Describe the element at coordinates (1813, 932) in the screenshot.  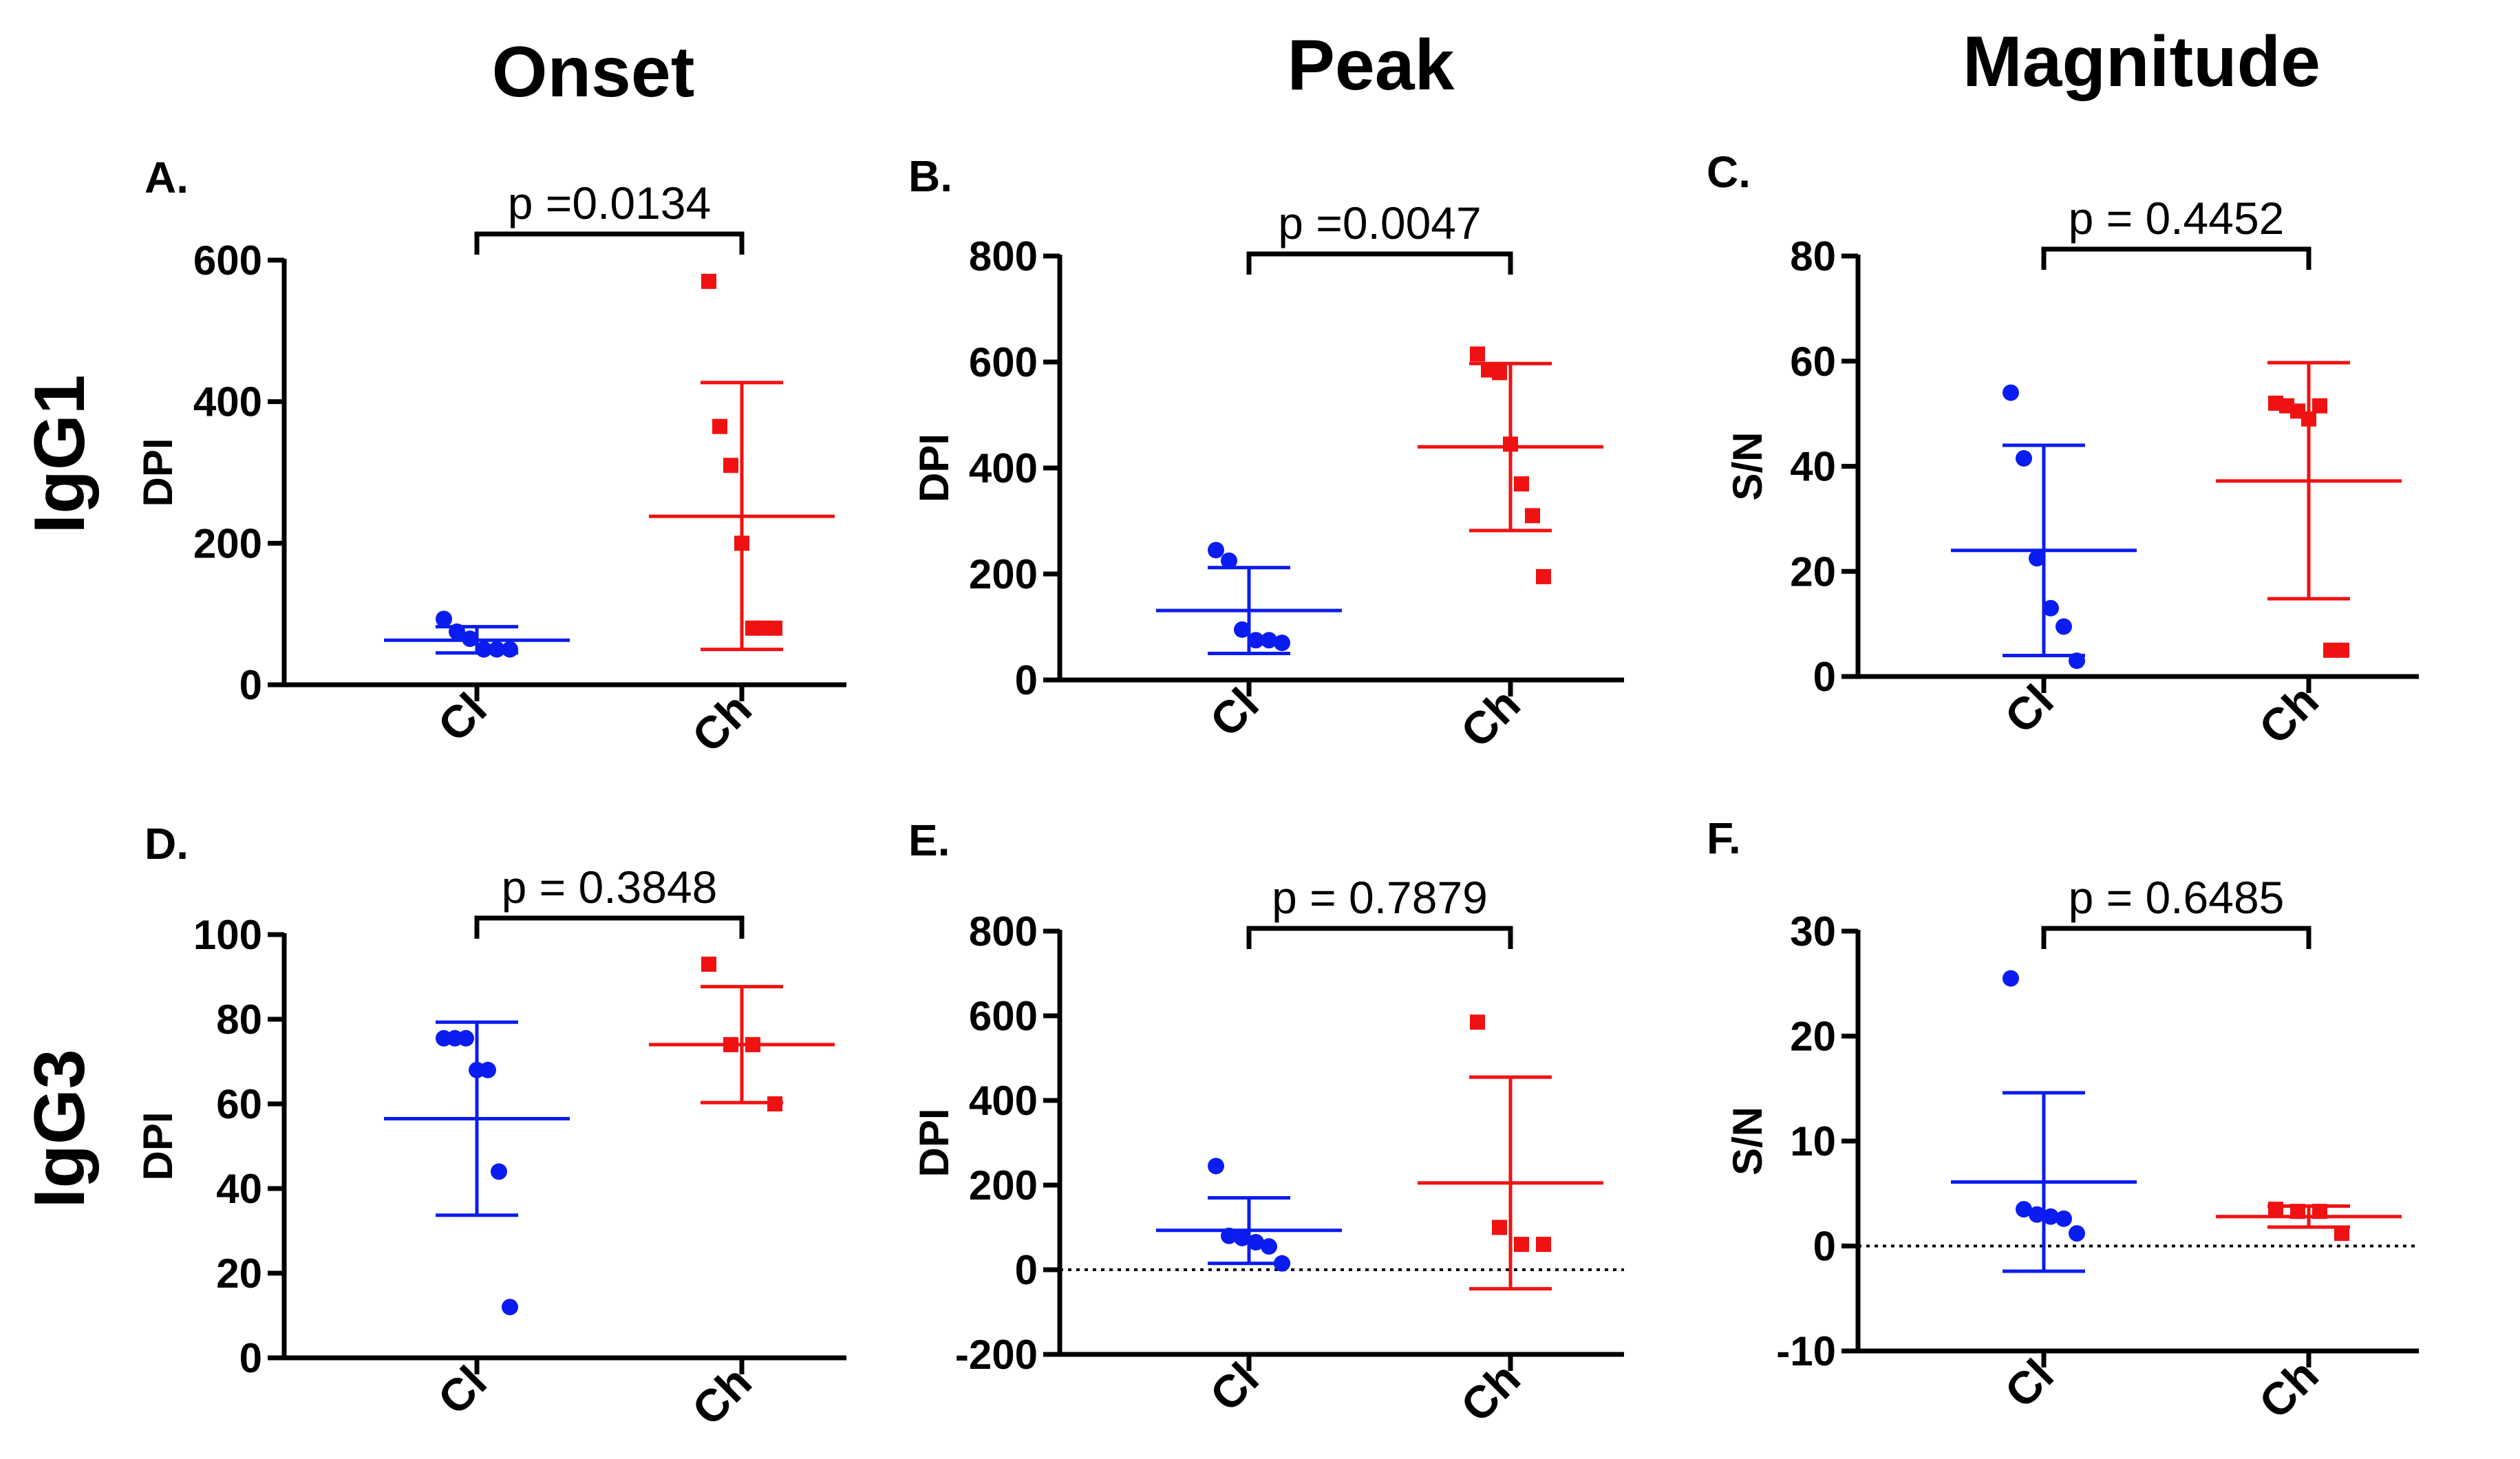
I see `y-tick-label: 30` at that location.